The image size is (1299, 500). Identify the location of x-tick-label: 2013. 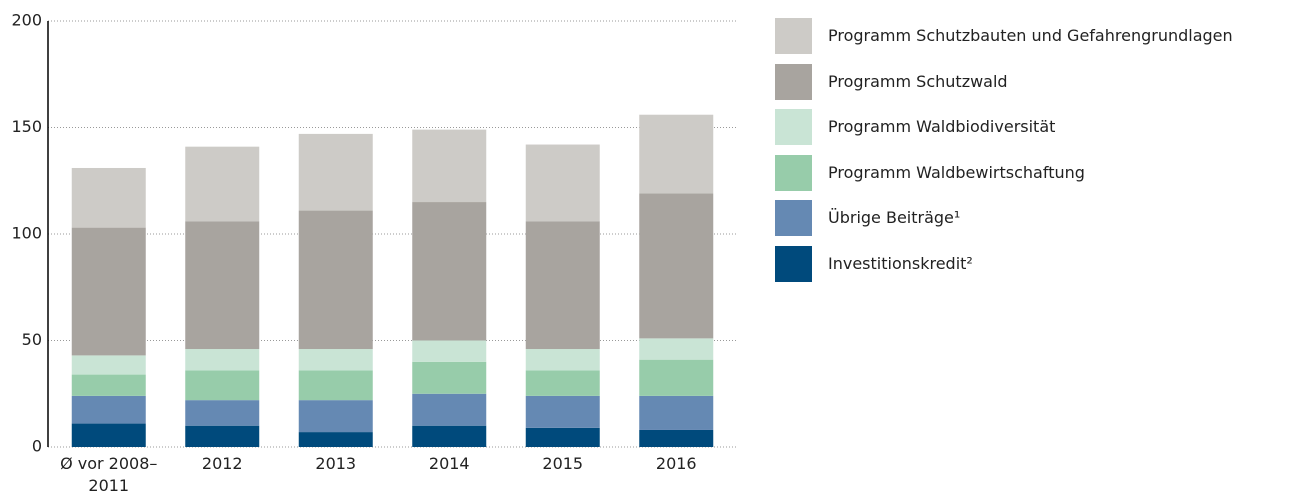
(336, 463).